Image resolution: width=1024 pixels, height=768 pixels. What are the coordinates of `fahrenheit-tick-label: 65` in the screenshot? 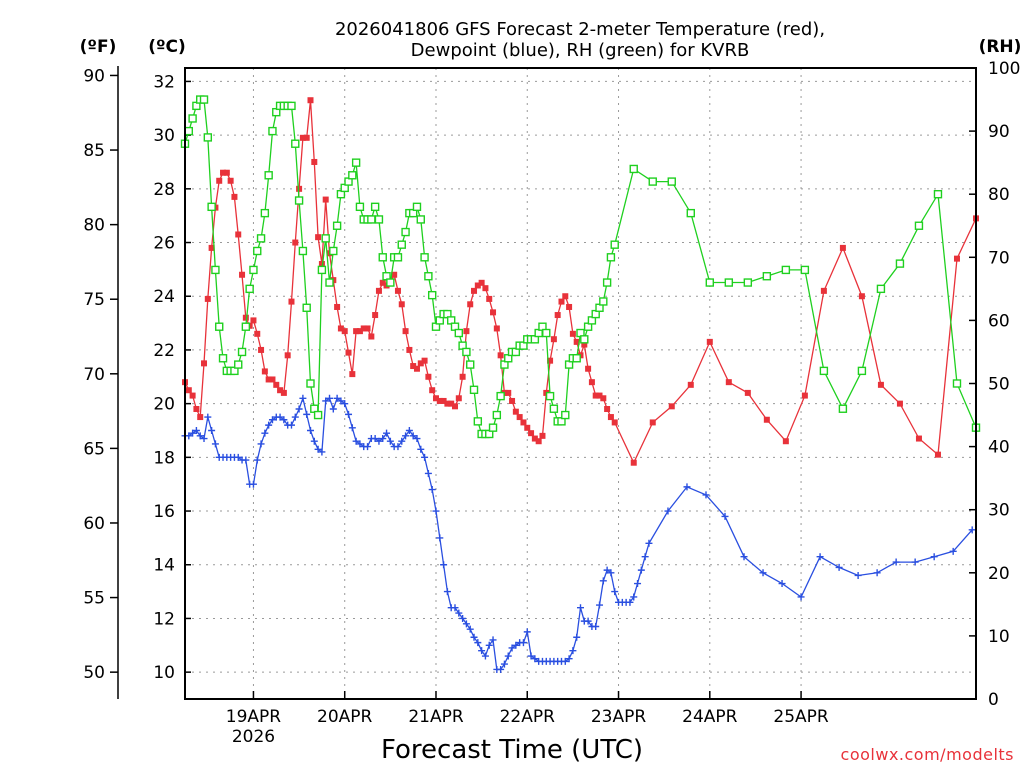 It's located at (94, 449).